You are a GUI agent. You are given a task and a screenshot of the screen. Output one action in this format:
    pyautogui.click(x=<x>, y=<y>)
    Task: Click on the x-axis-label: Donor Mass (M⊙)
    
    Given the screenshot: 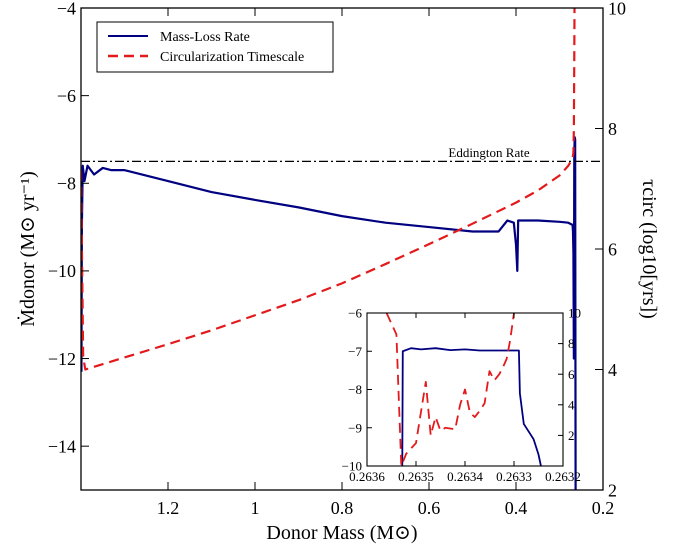 What is the action you would take?
    pyautogui.click(x=341, y=533)
    